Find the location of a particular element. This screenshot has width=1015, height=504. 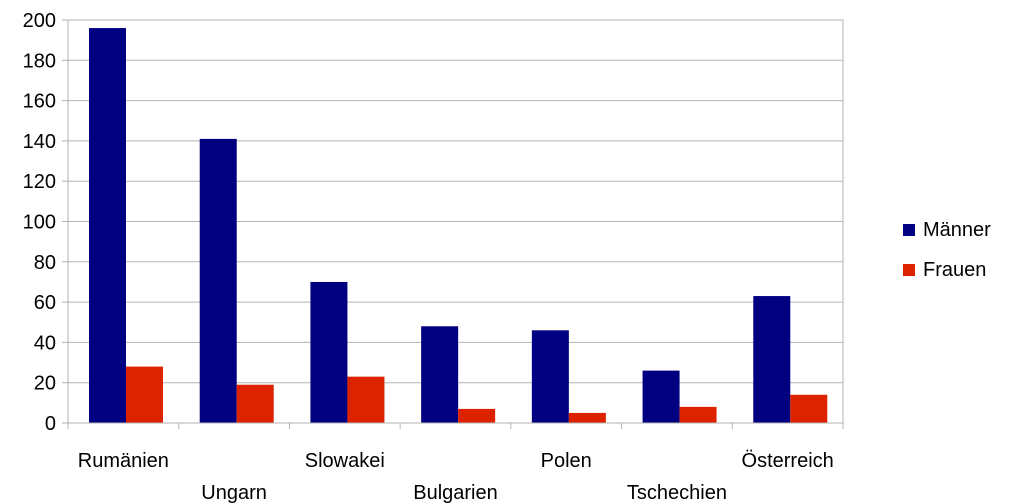

legend-label-maenner: Männer is located at coordinates (957, 230).